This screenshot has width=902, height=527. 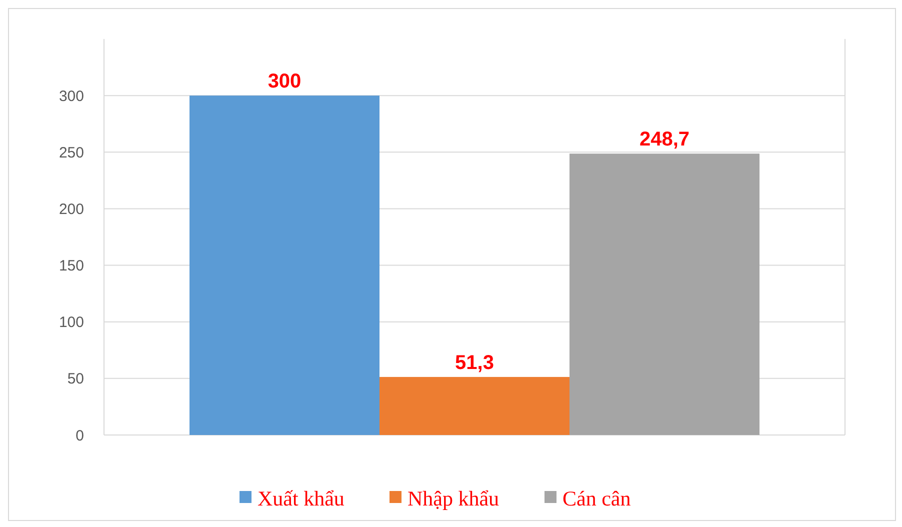 I want to click on y-tick-label: 250, so click(x=71, y=153).